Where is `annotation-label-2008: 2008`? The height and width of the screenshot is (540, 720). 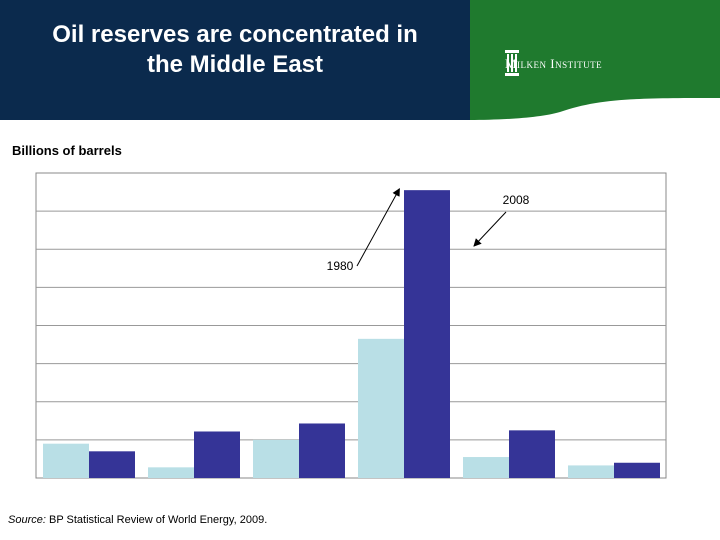
annotation-label-2008: 2008 is located at coordinates (516, 200).